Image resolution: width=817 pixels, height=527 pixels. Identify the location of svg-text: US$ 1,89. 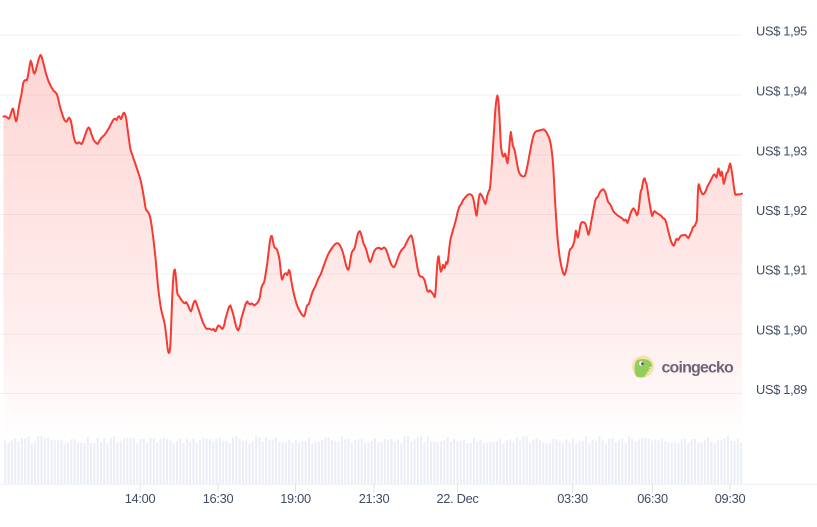
(781, 389).